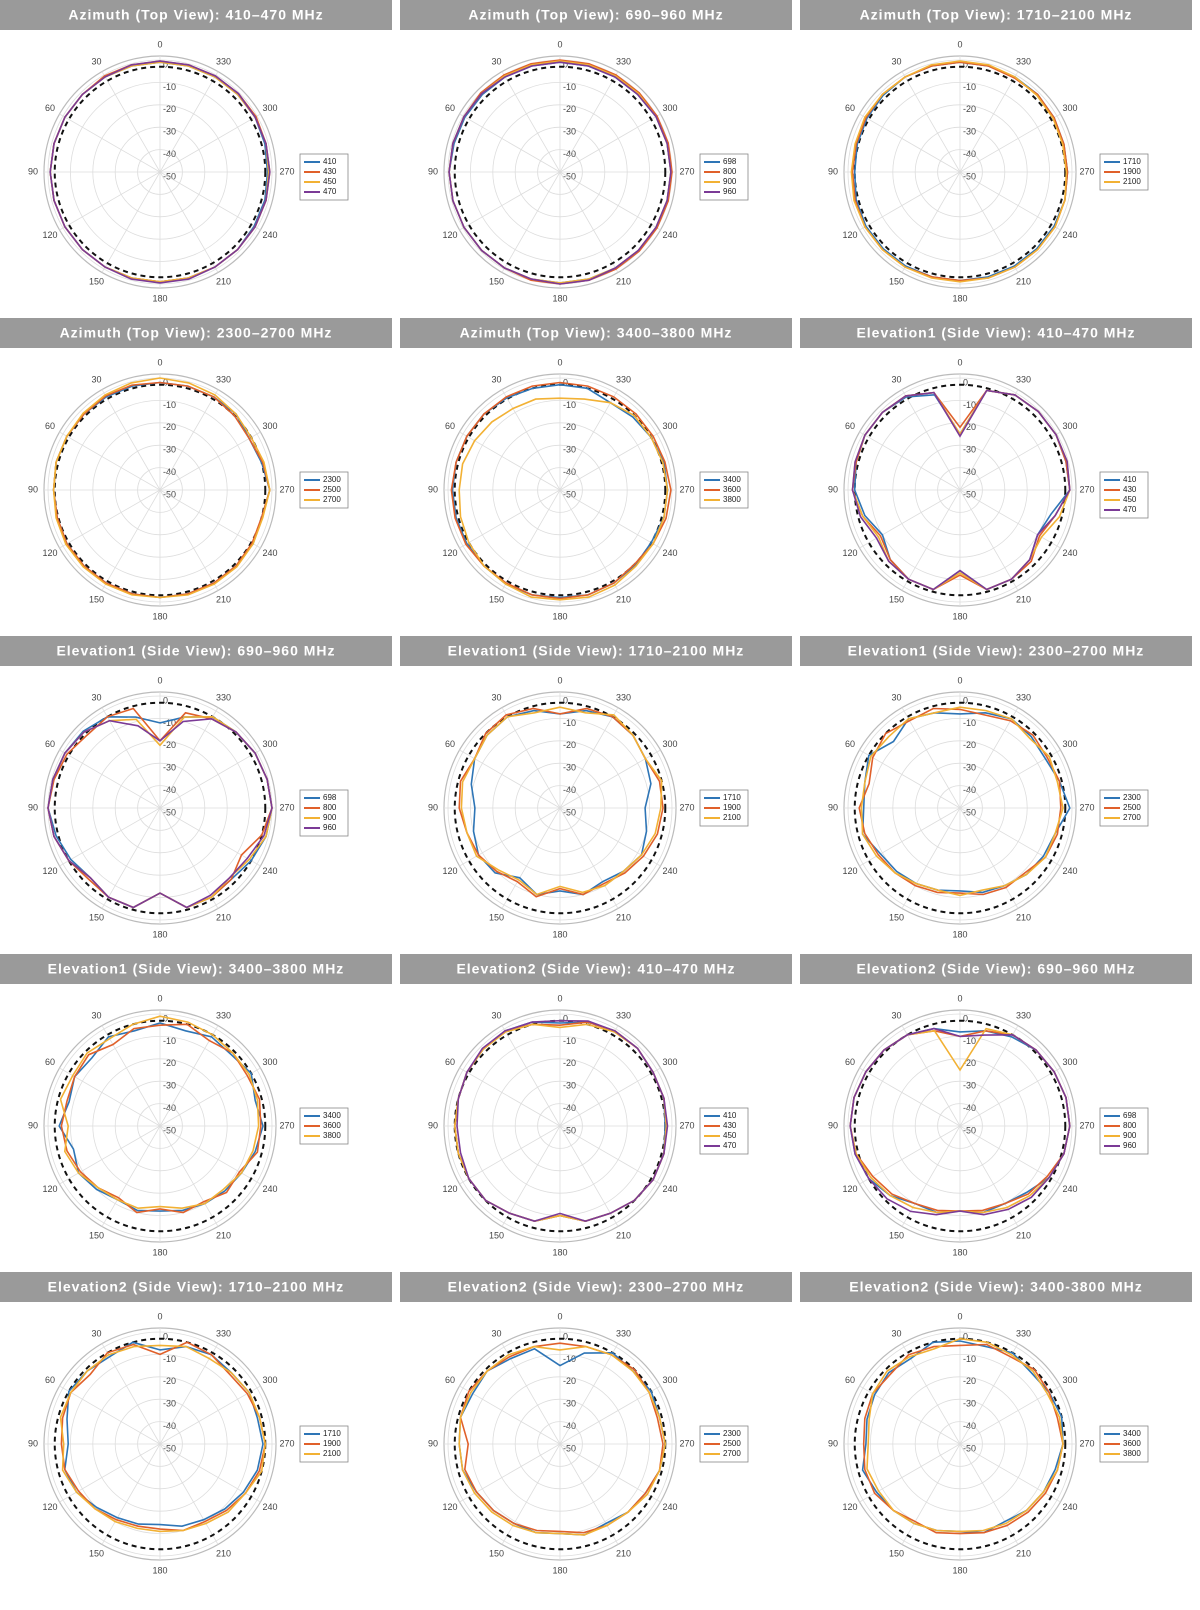 This screenshot has width=1200, height=1610. What do you see at coordinates (1132, 1443) in the screenshot?
I see `legend-label: 3600` at bounding box center [1132, 1443].